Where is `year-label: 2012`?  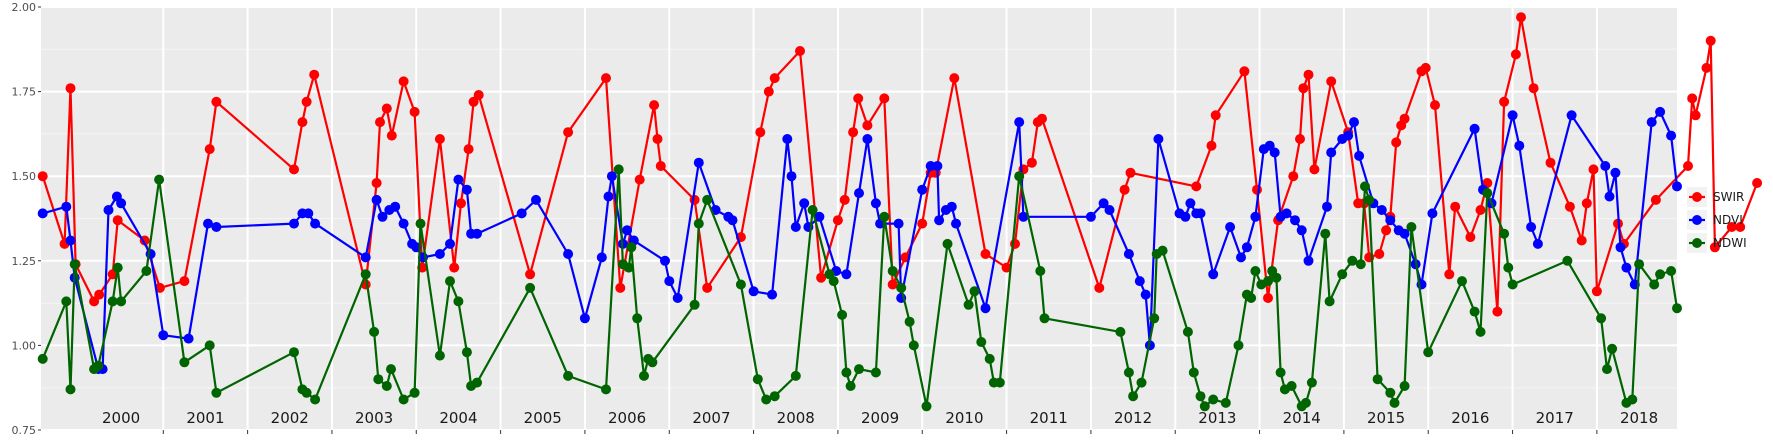
year-label: 2012 is located at coordinates (1133, 418).